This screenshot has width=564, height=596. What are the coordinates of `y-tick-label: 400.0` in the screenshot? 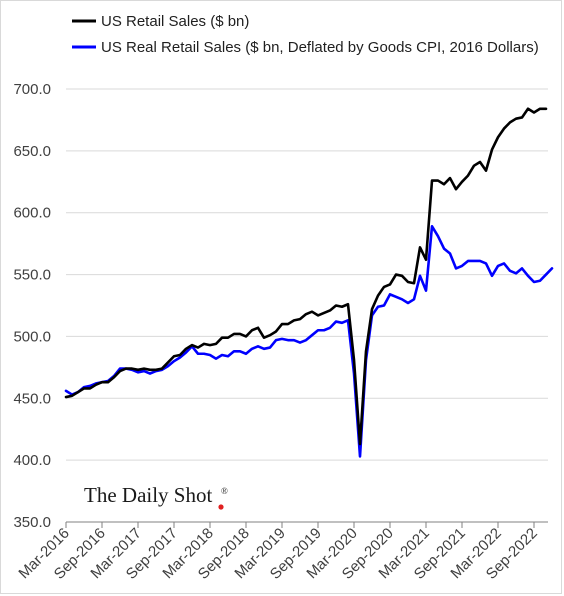 It's located at (32, 460).